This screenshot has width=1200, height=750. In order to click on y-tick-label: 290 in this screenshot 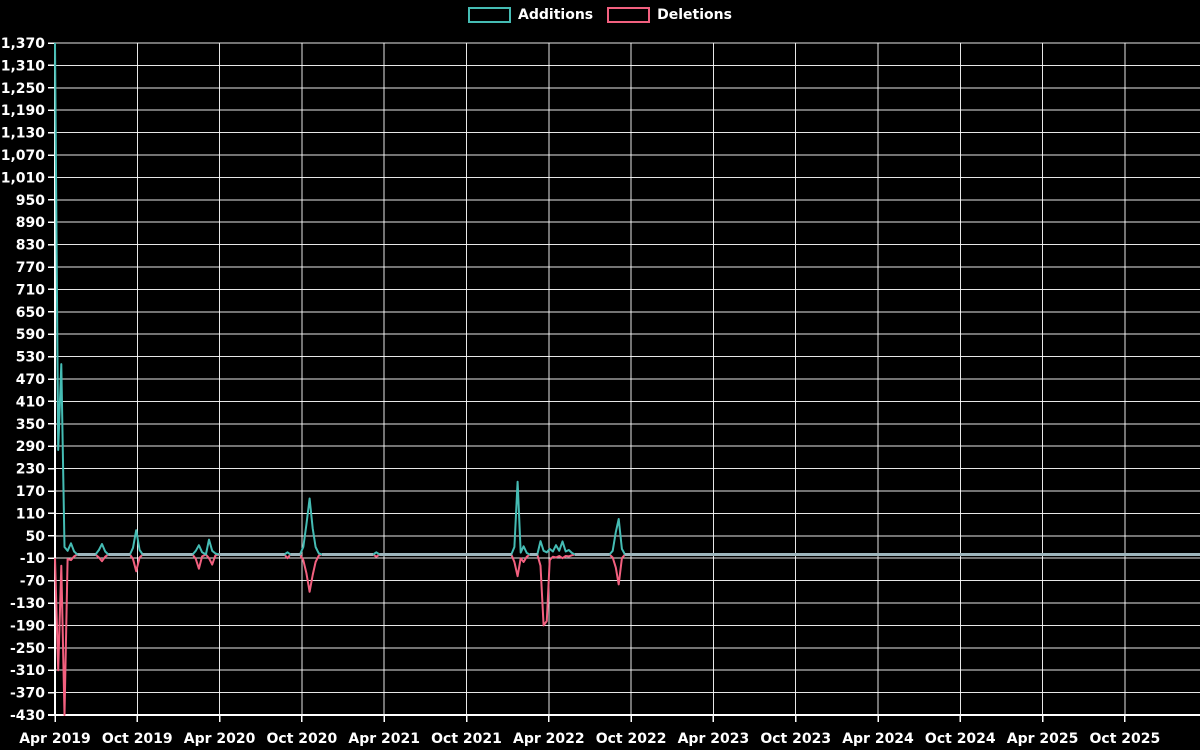, I will do `click(30, 447)`.